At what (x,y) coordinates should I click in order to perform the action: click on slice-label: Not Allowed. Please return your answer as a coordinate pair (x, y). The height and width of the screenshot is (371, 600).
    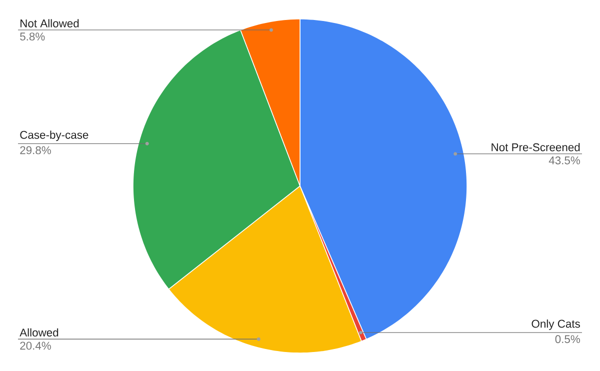
    Looking at the image, I should click on (49, 23).